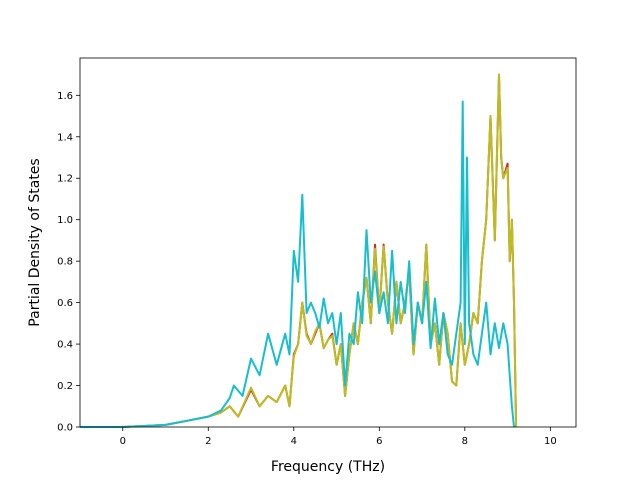 This screenshot has height=480, width=640. Describe the element at coordinates (35, 242) in the screenshot. I see `y-axis-title: Partial Density of States` at that location.